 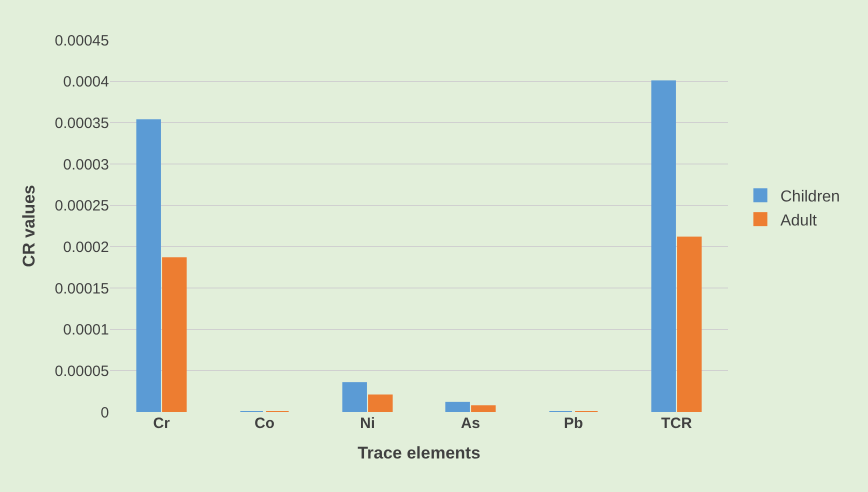 I want to click on y-tick-label: 0.00035, so click(x=81, y=123).